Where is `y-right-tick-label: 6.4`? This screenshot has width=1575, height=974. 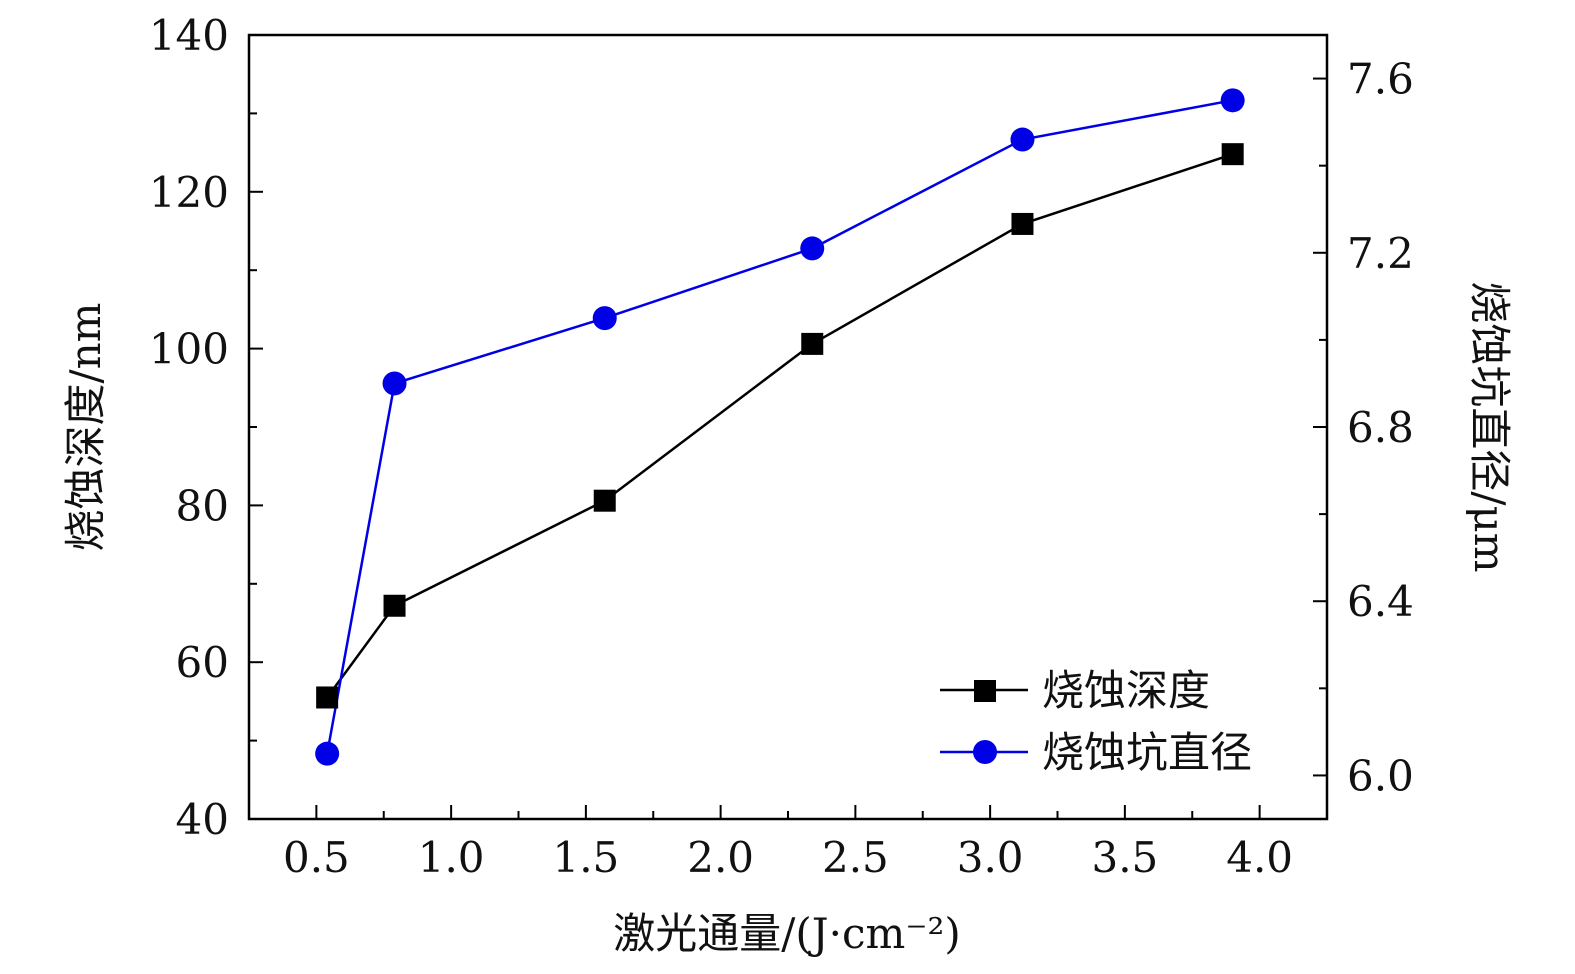
y-right-tick-label: 6.4 is located at coordinates (1380, 601).